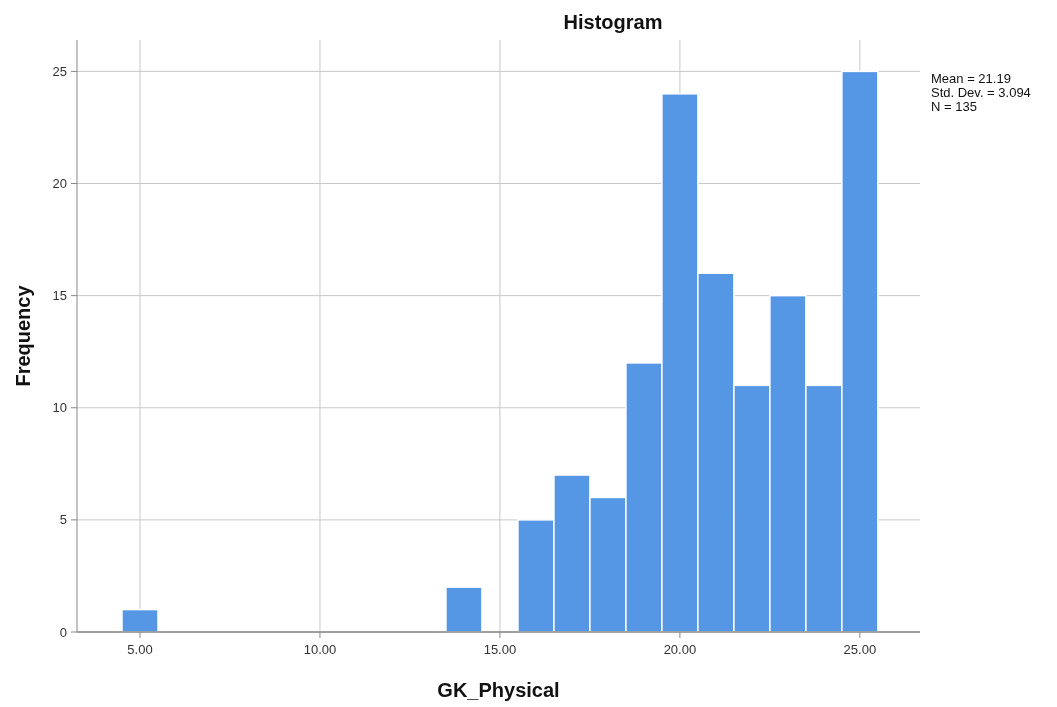  I want to click on text: Std. Dev. = 3.094, so click(981, 92).